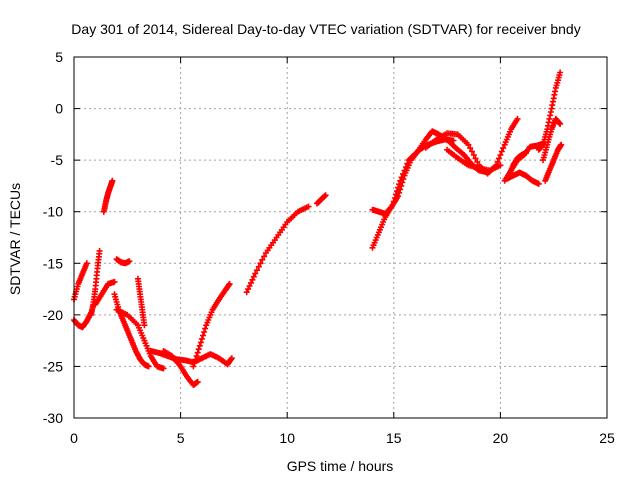 This screenshot has width=640, height=480. What do you see at coordinates (394, 438) in the screenshot?
I see `x-tick-label: 15` at bounding box center [394, 438].